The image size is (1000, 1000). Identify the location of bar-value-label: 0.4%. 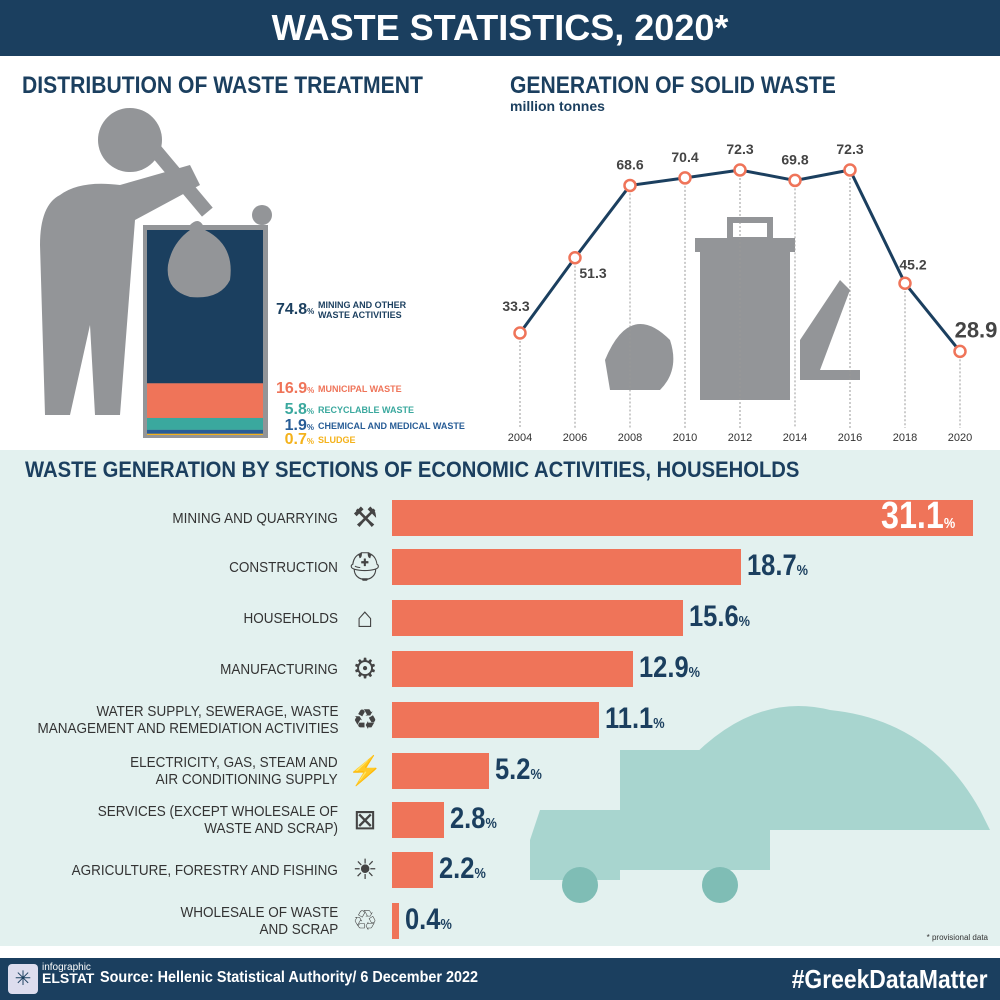
(429, 919).